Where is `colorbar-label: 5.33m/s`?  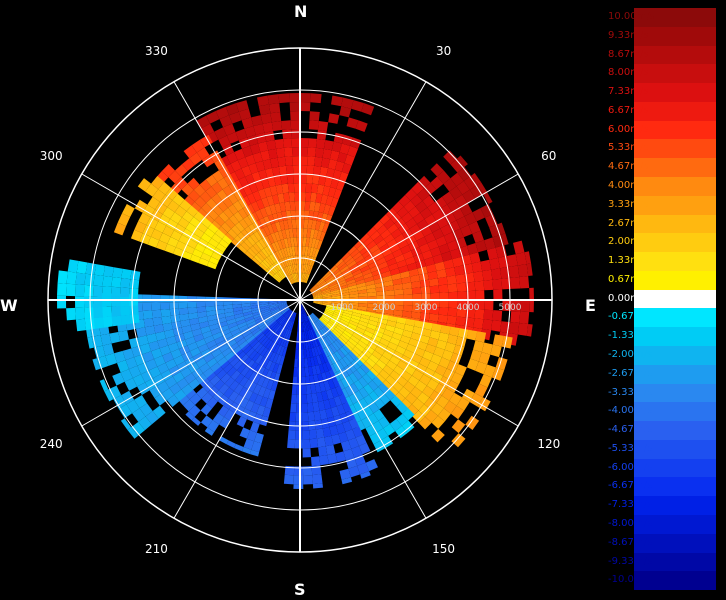
colorbar-label: 5.33m/s is located at coordinates (628, 148).